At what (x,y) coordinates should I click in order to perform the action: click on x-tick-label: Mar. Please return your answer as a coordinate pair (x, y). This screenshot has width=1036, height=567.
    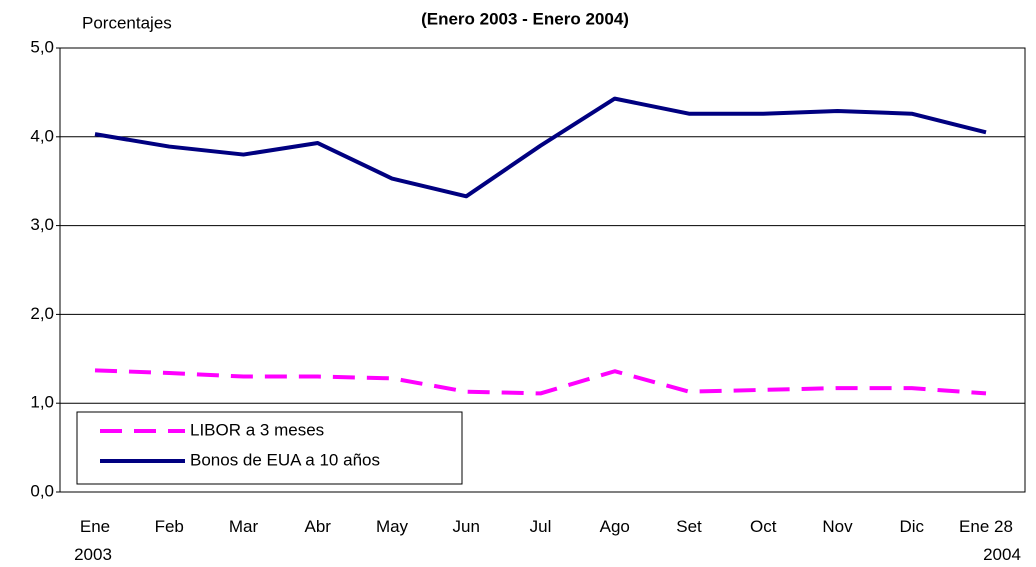
    Looking at the image, I should click on (244, 526).